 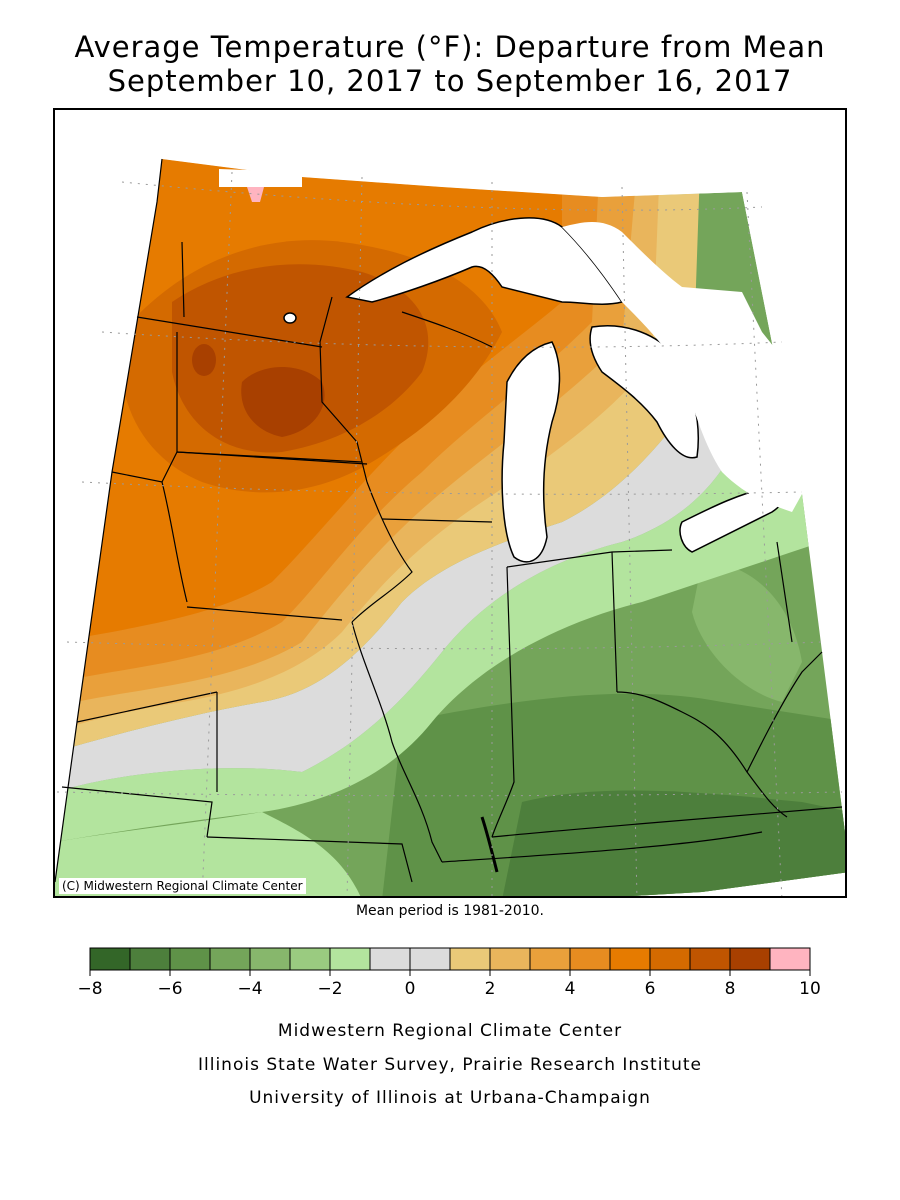 What do you see at coordinates (182, 886) in the screenshot?
I see `copyright-notice: (C) Midwestern Regional Climate Center` at bounding box center [182, 886].